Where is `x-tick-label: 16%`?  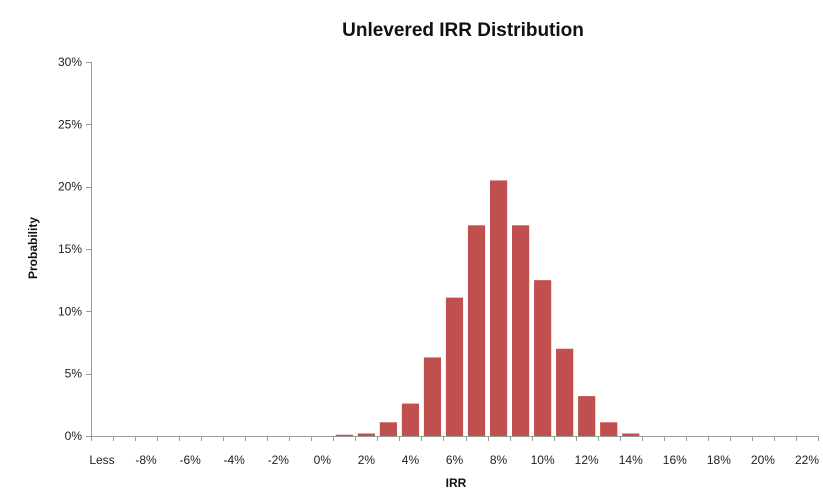 x-tick-label: 16% is located at coordinates (675, 460).